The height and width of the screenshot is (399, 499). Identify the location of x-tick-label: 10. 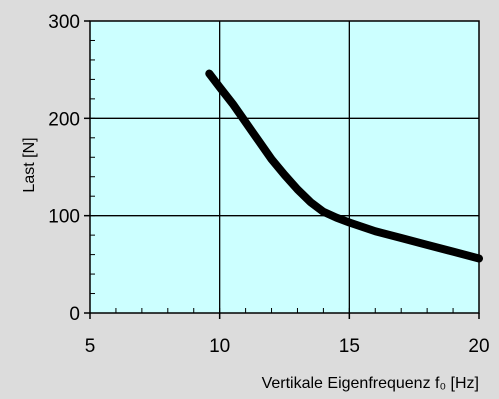
(219, 346).